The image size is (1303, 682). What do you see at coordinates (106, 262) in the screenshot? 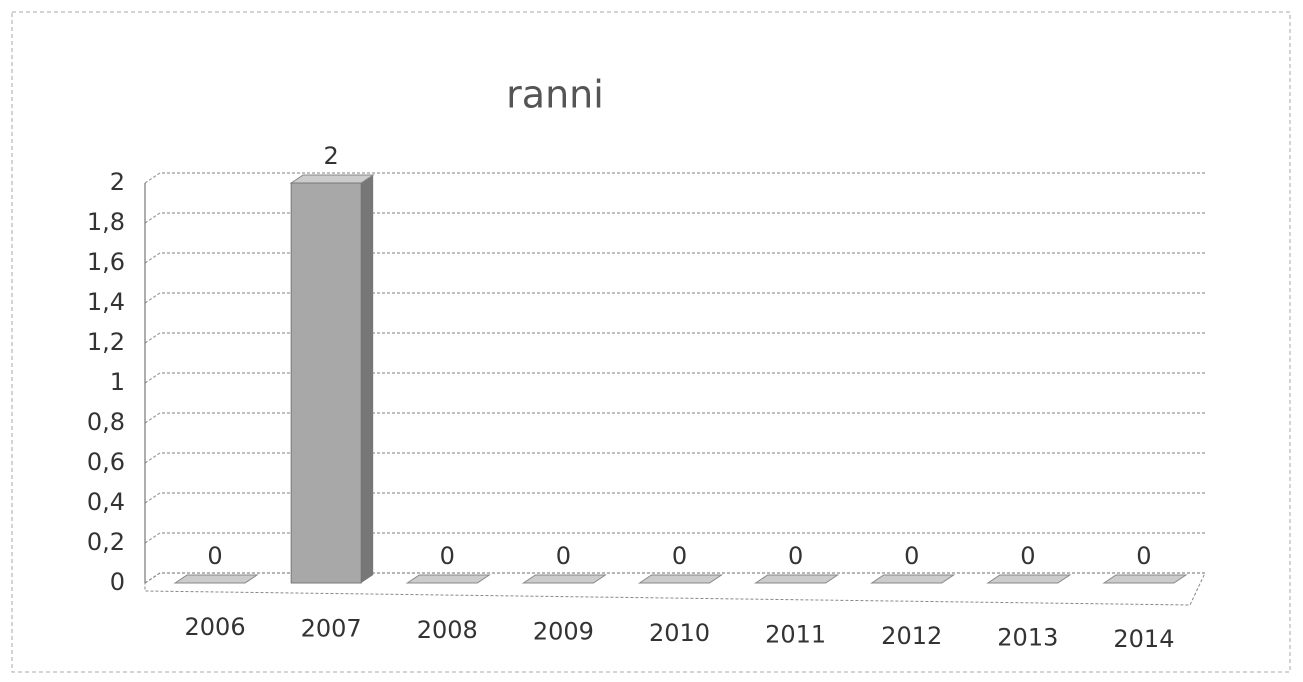
I see `y-tick-label: 1,6` at bounding box center [106, 262].